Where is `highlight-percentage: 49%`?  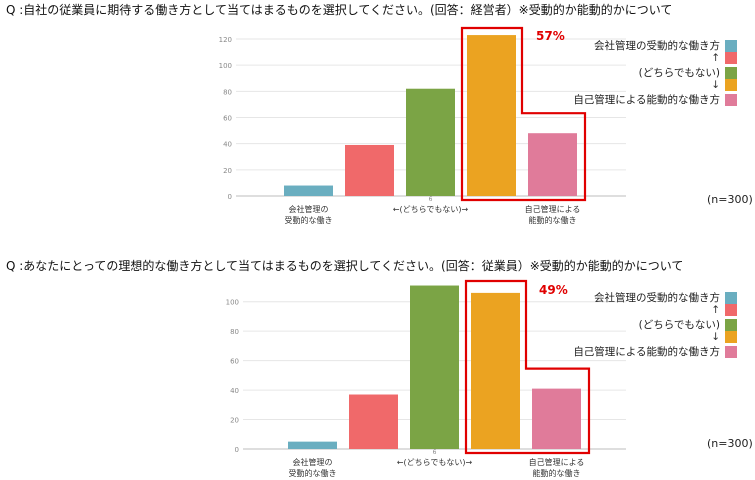
highlight-percentage: 49% is located at coordinates (553, 290).